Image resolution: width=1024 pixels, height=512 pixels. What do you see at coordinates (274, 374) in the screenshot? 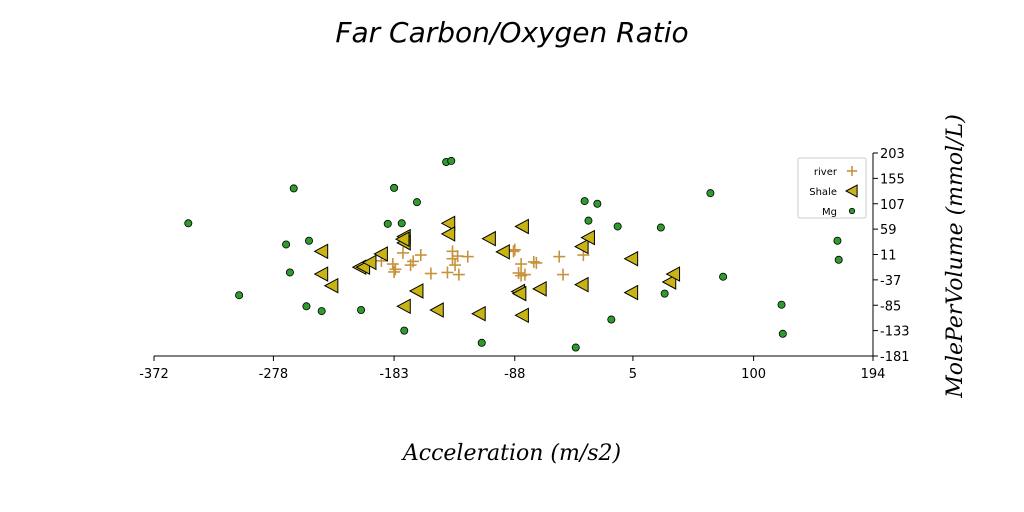
I see `x-tick-label: -278` at bounding box center [274, 374].